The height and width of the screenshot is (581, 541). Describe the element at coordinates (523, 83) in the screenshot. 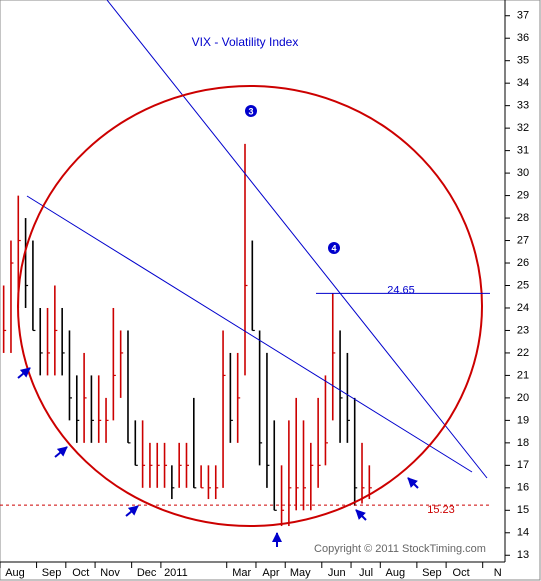

I see `y-tick-label: 34` at that location.